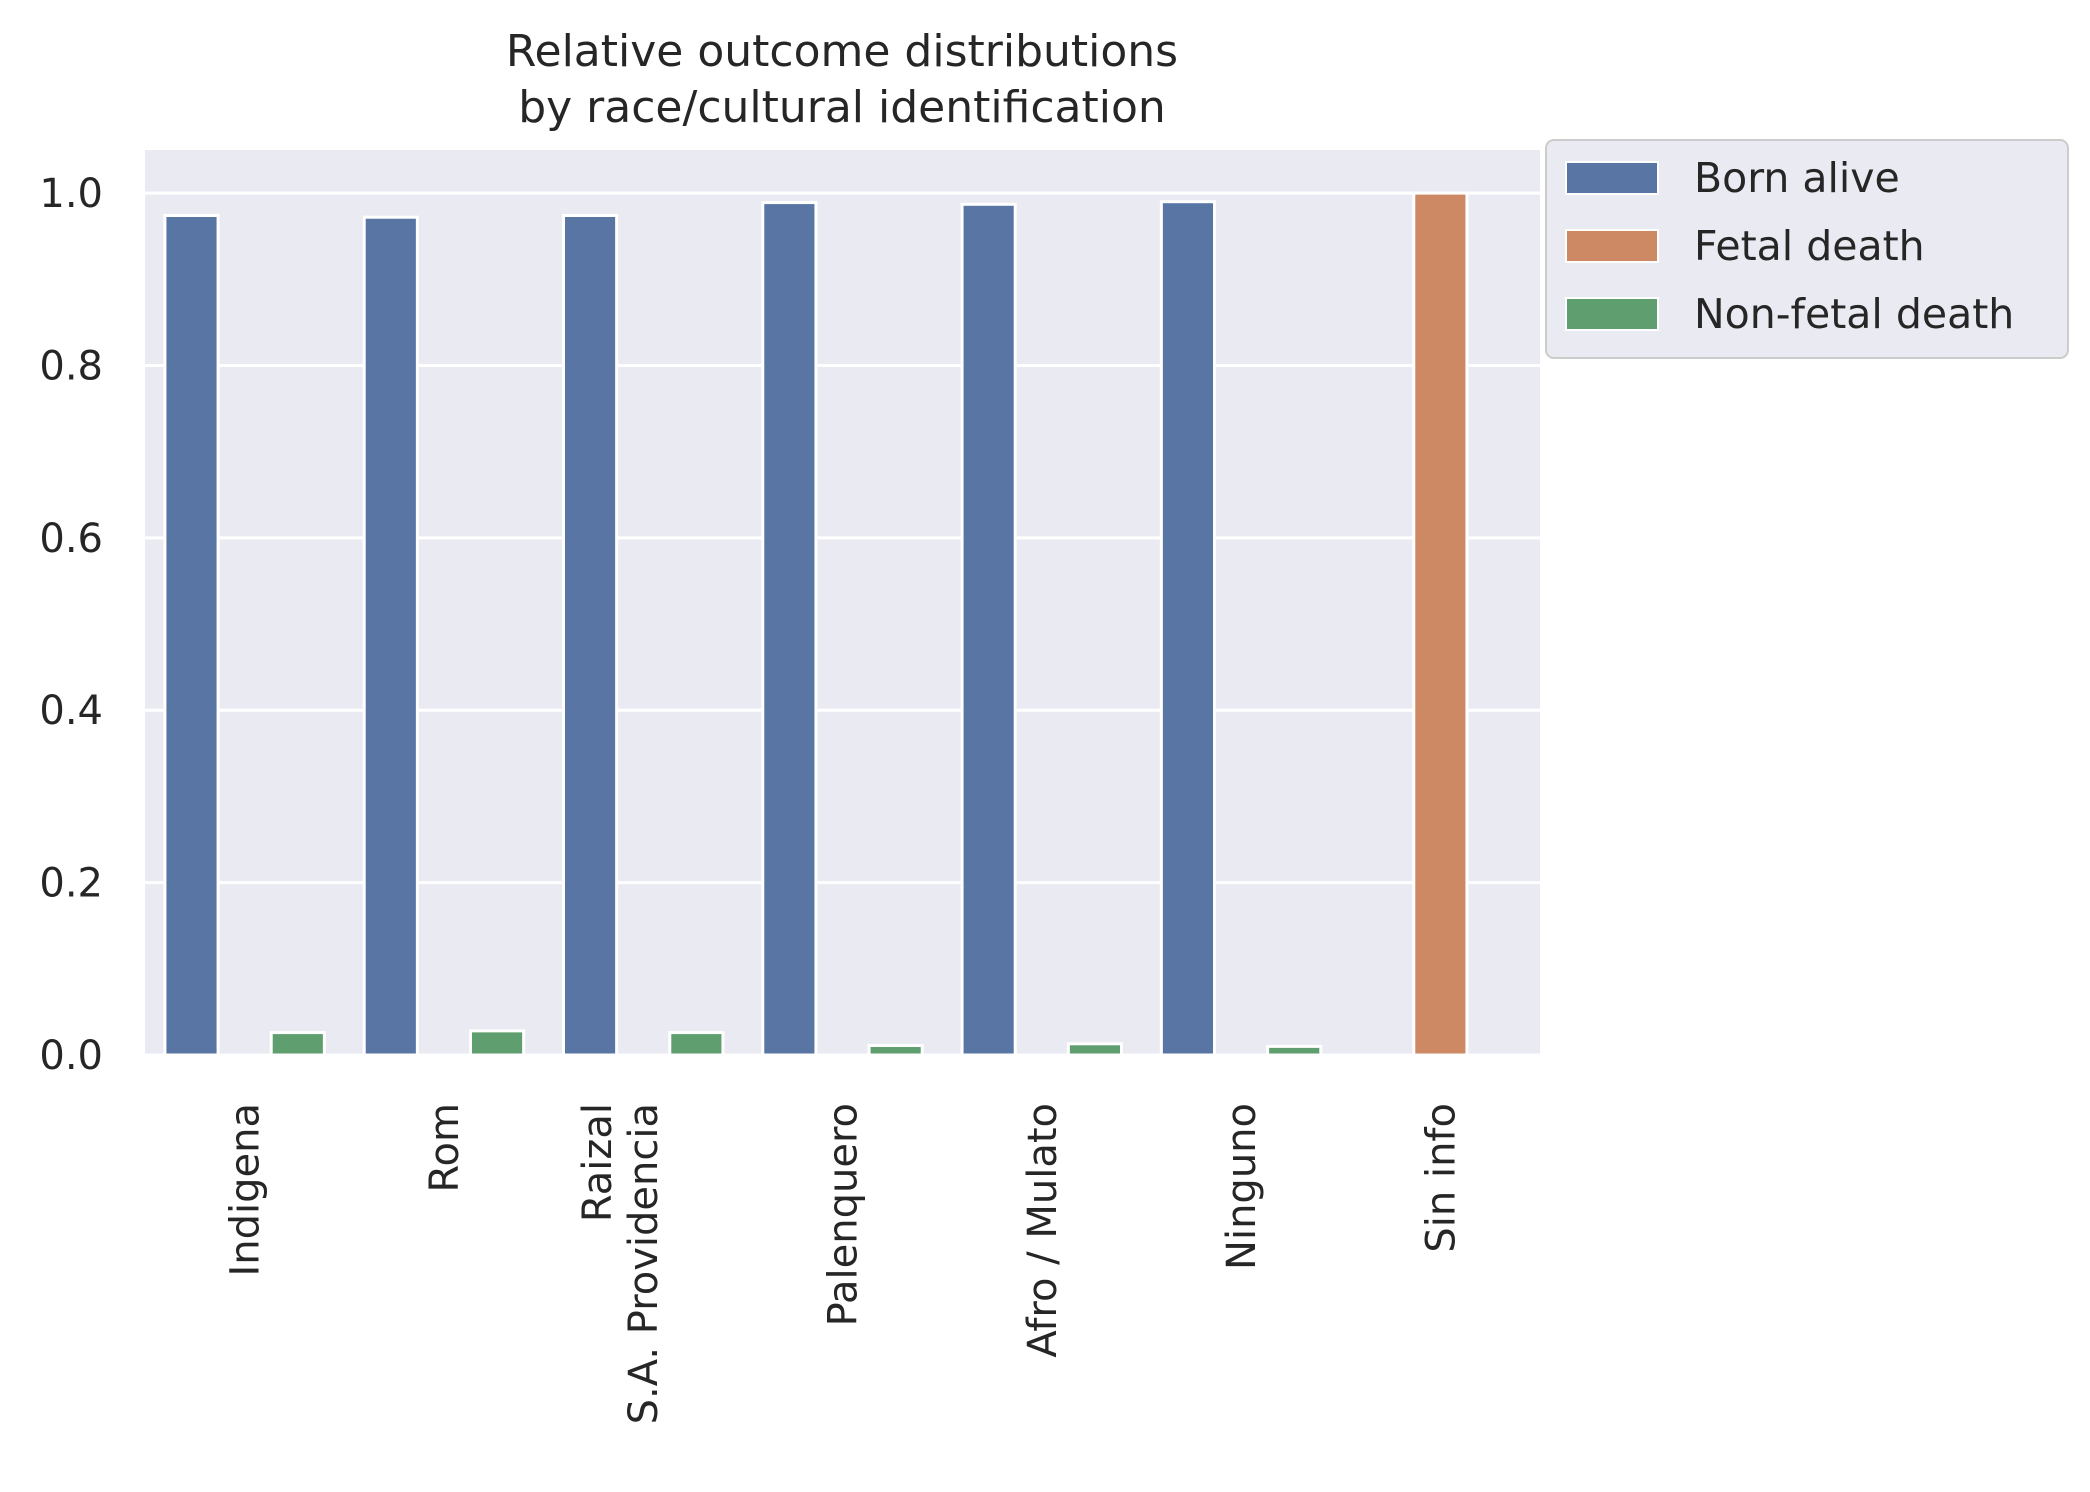  Describe the element at coordinates (71, 1056) in the screenshot. I see `y-tick-label: 0.0` at that location.